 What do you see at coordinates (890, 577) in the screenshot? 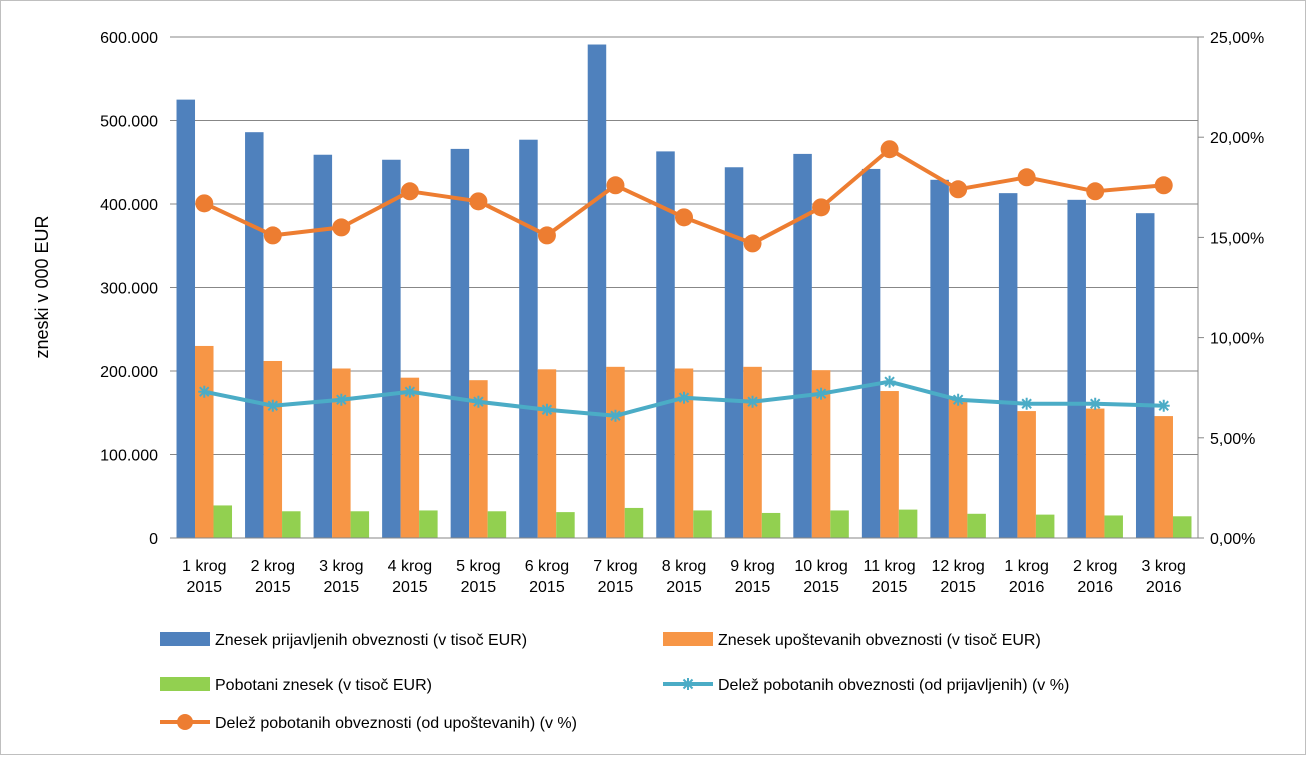
I see `x-tick-label: 11 krog 2015` at bounding box center [890, 577].